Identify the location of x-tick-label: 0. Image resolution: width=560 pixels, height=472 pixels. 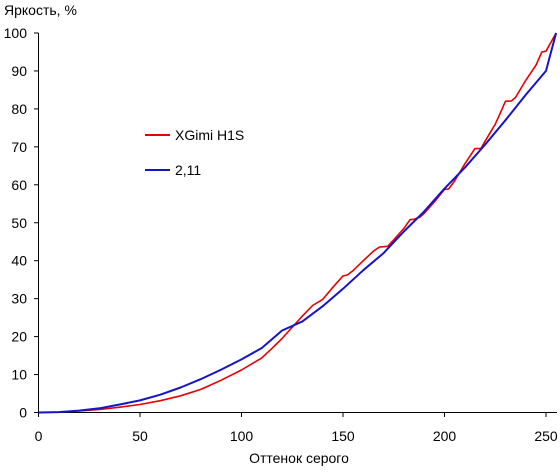
(39, 436).